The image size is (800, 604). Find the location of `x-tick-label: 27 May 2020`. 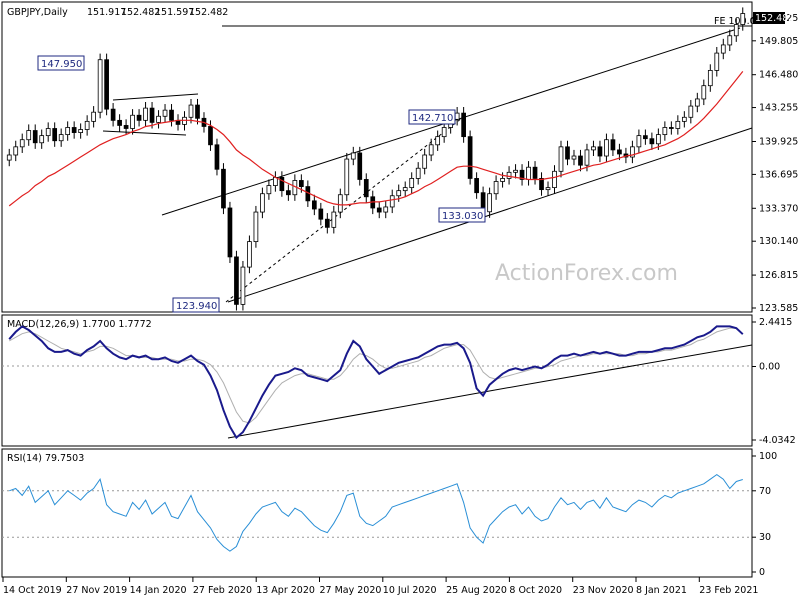

x-tick-label: 27 May 2020 is located at coordinates (351, 590).